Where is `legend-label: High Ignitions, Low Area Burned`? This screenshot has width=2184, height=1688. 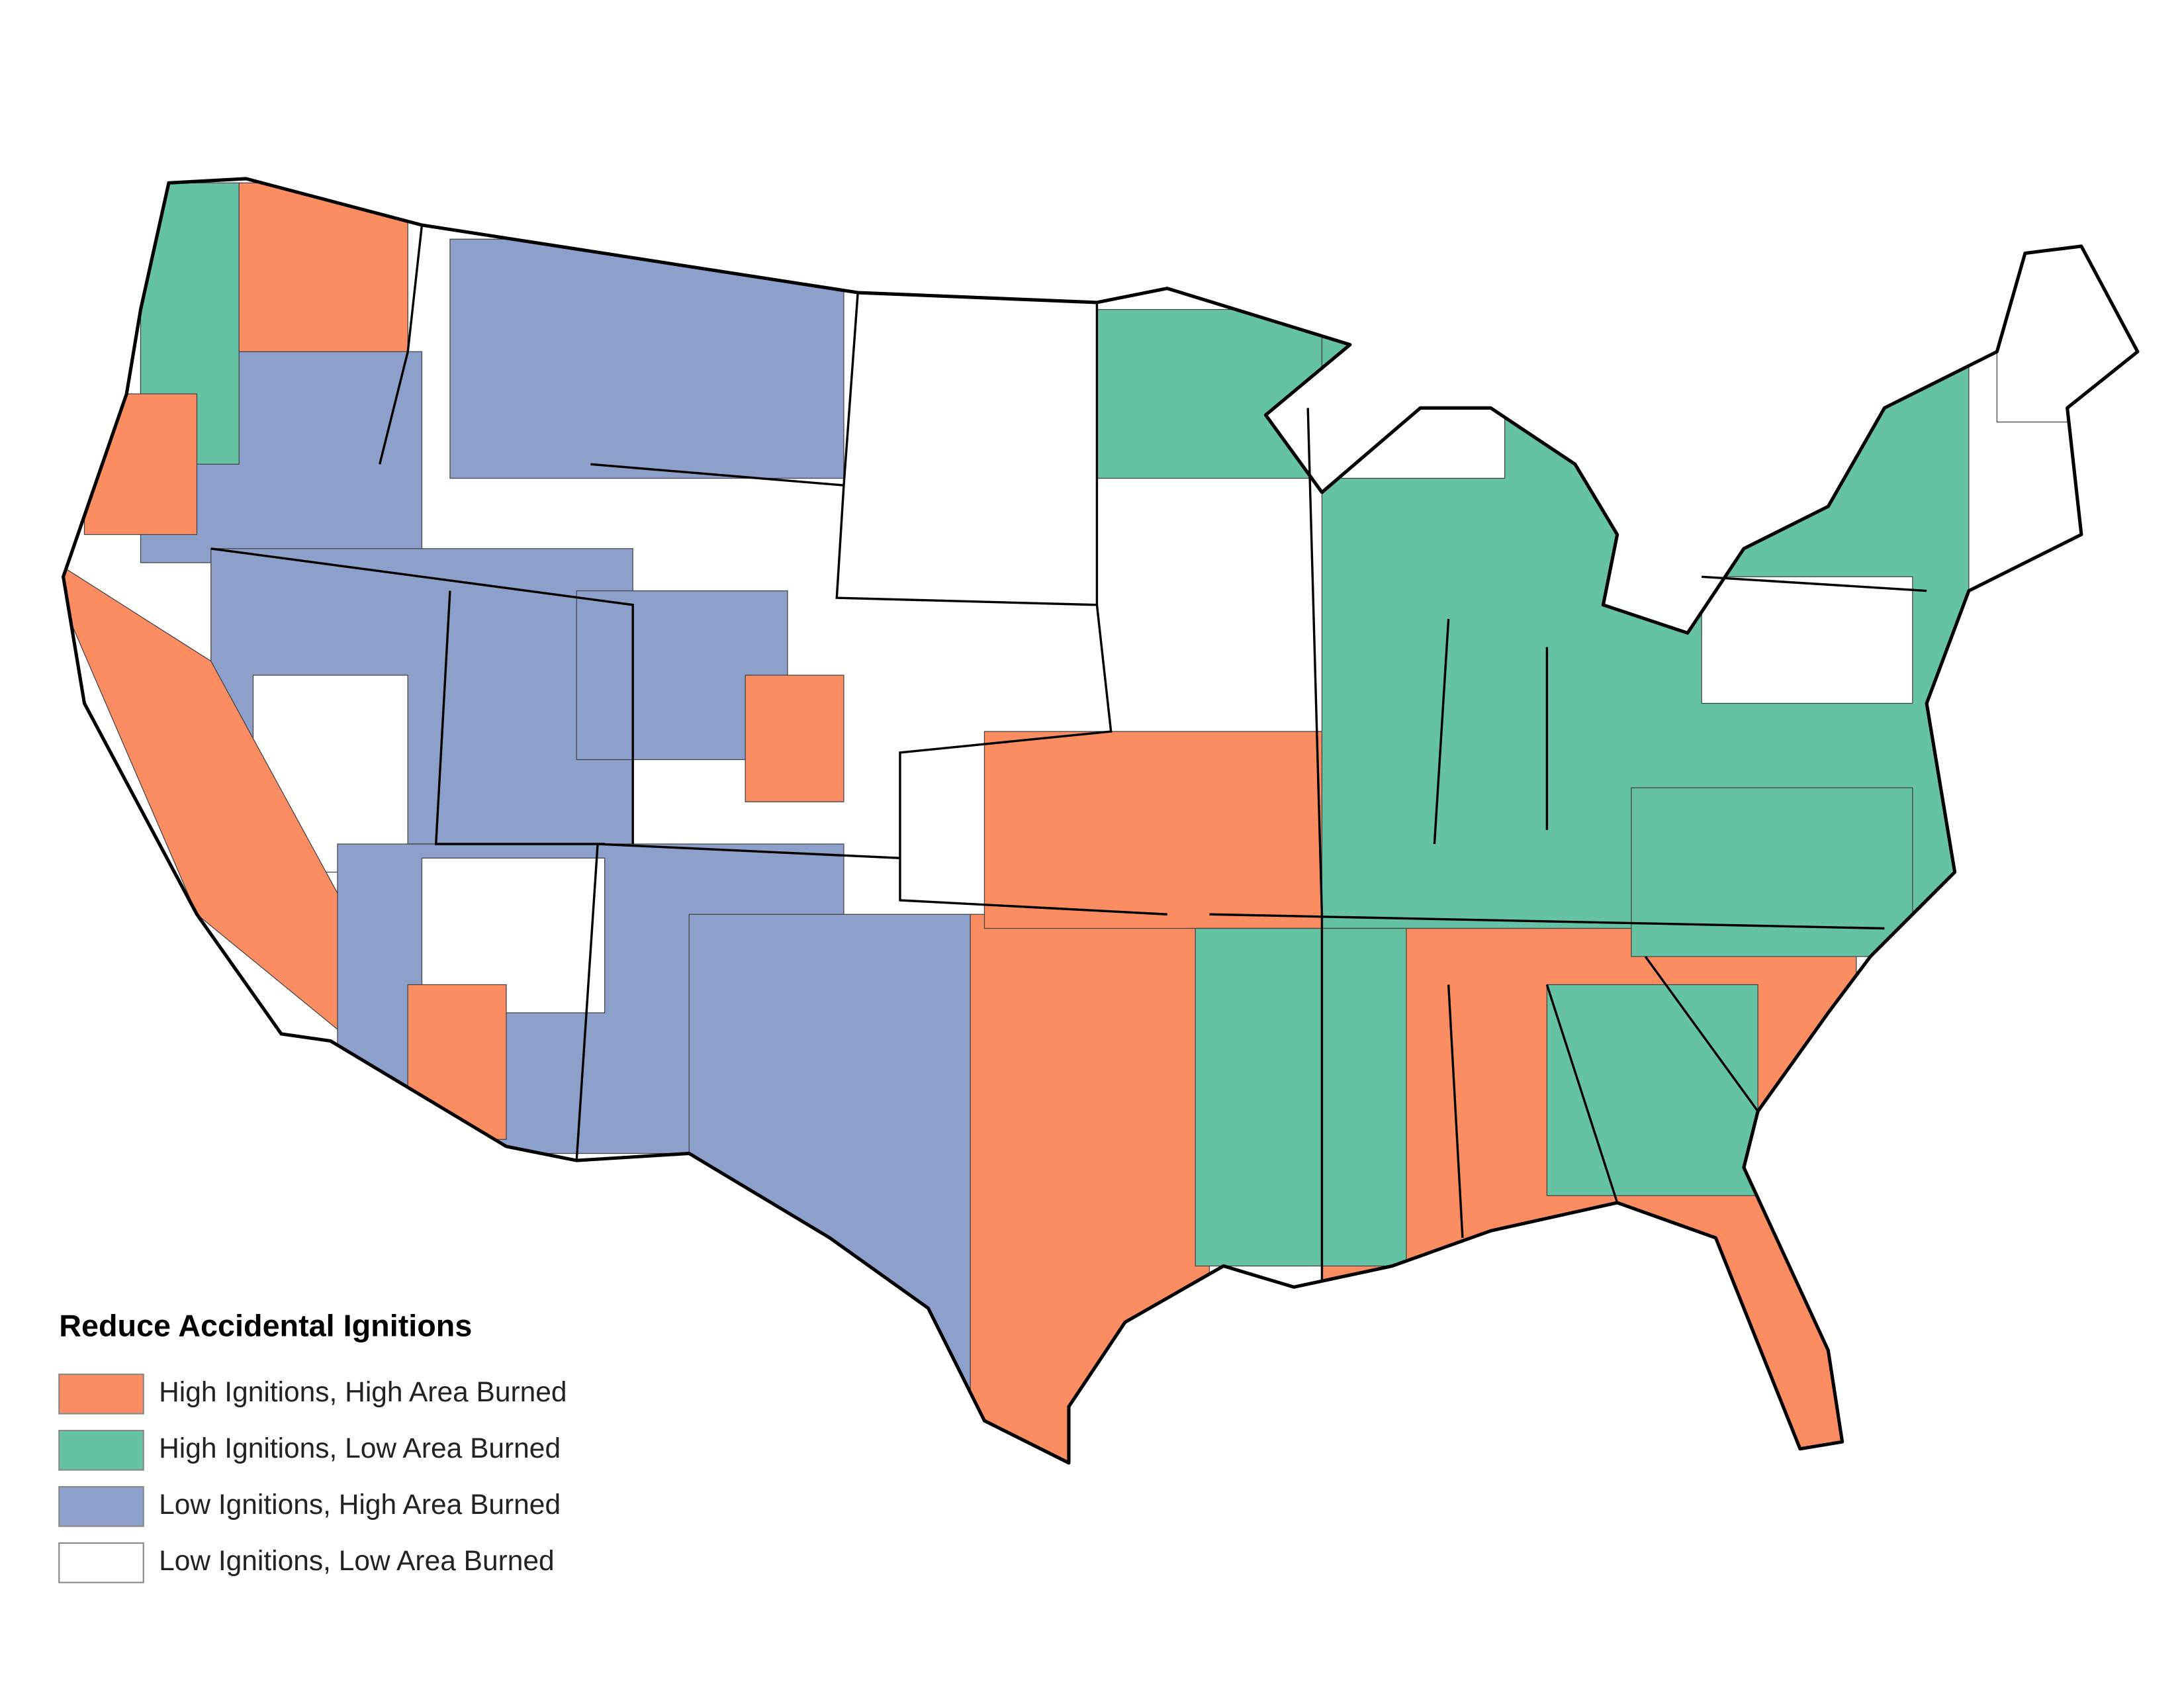 legend-label: High Ignitions, Low Area Burned is located at coordinates (360, 1448).